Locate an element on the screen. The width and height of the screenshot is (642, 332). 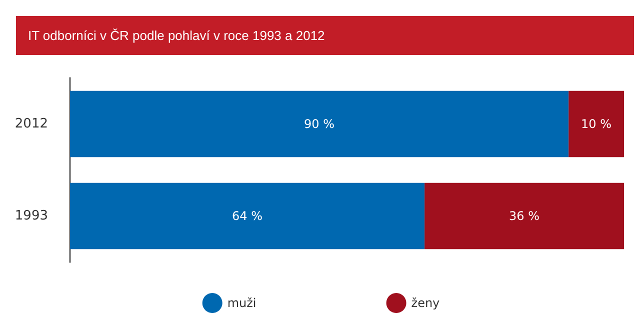
y-tick-label: 1993 is located at coordinates (31, 216).